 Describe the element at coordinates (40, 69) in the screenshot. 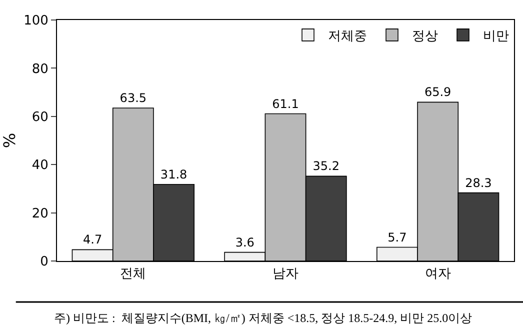

I see `y-tick-label: 80` at that location.